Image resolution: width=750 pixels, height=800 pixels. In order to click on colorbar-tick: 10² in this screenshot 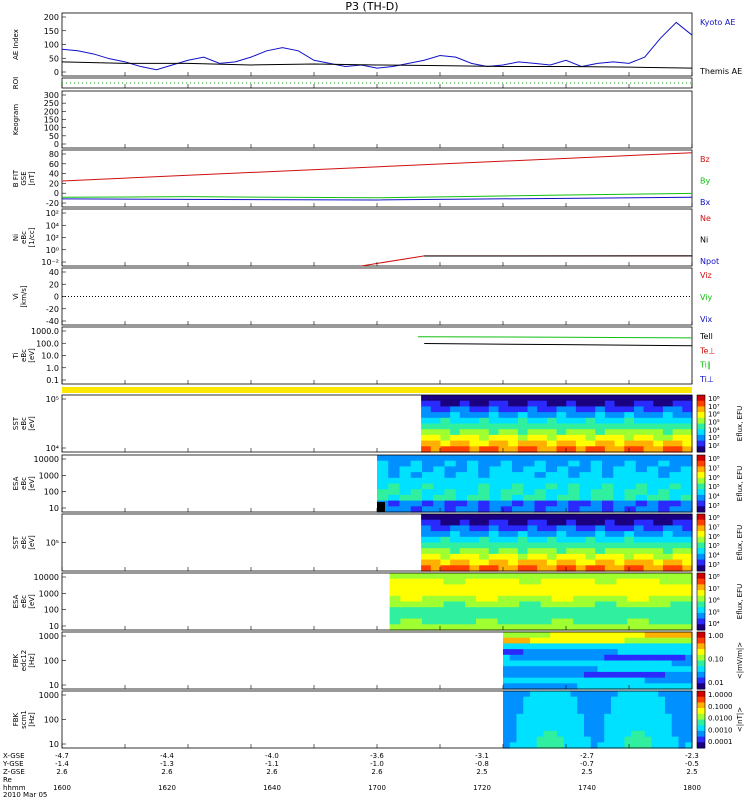, I will do `click(714, 446)`.